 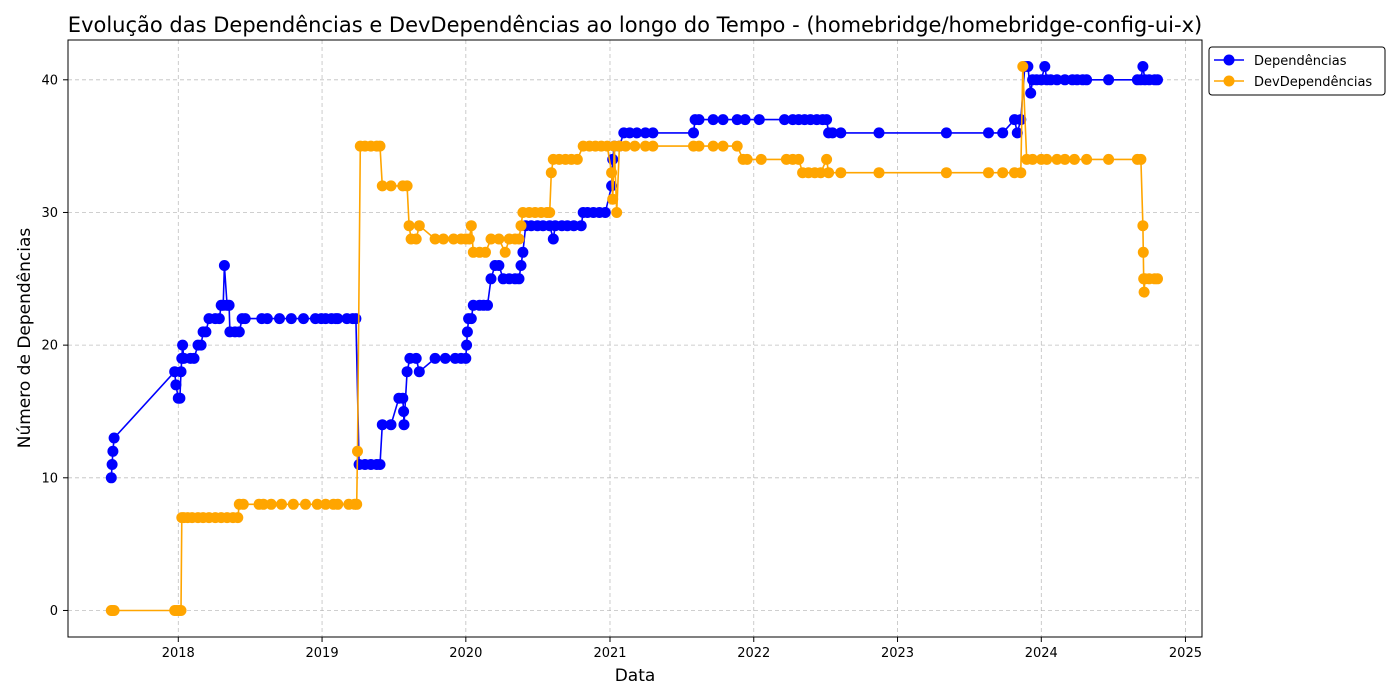 What do you see at coordinates (49, 80) in the screenshot?
I see `y-tick-label: 40` at bounding box center [49, 80].